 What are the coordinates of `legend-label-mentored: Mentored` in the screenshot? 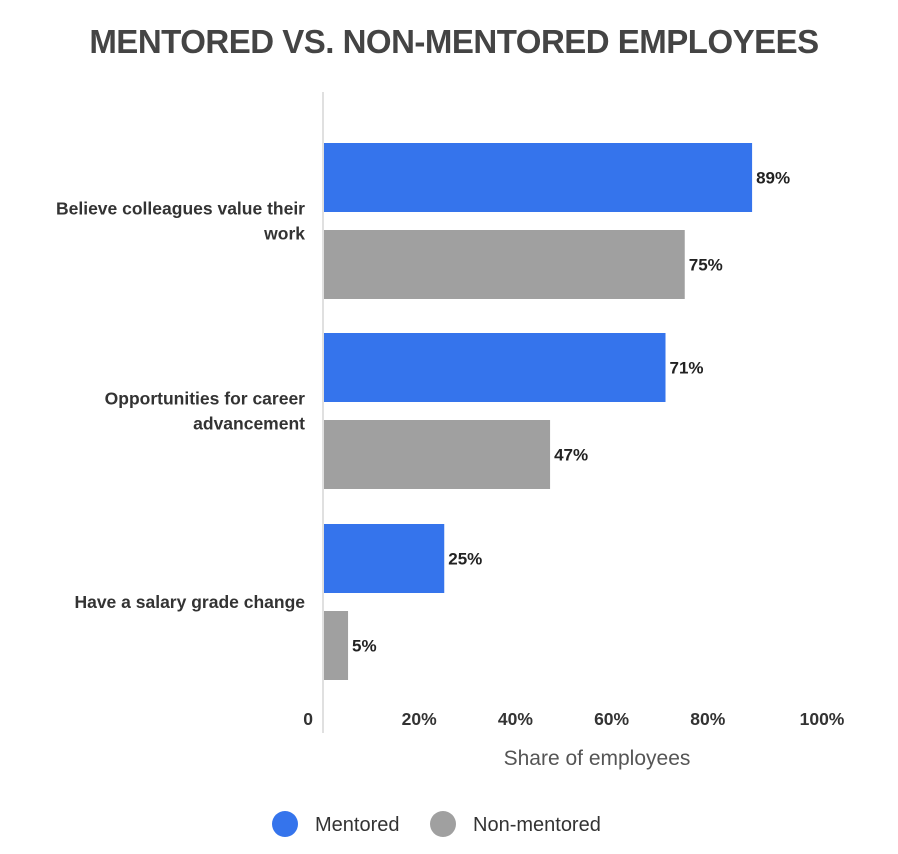 It's located at (357, 825).